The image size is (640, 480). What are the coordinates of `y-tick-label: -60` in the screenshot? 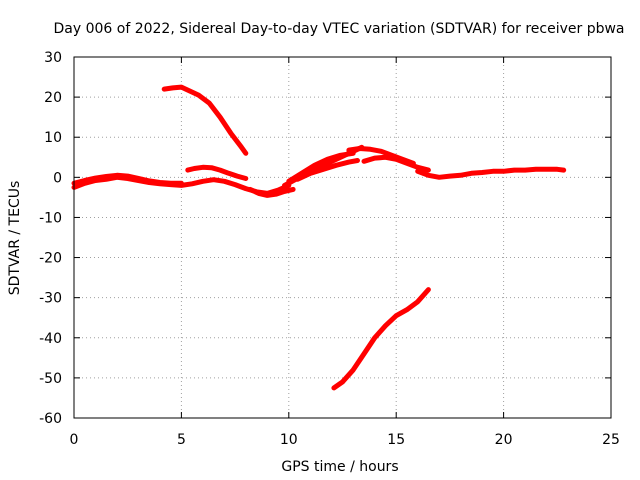 It's located at (50, 419).